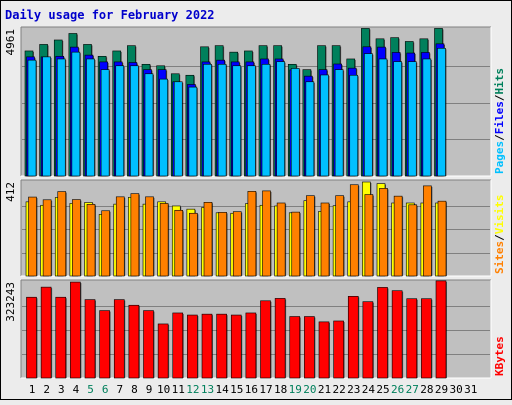 This screenshot has width=512, height=405. I want to click on hits-axis-label-part: /, so click(499, 97).